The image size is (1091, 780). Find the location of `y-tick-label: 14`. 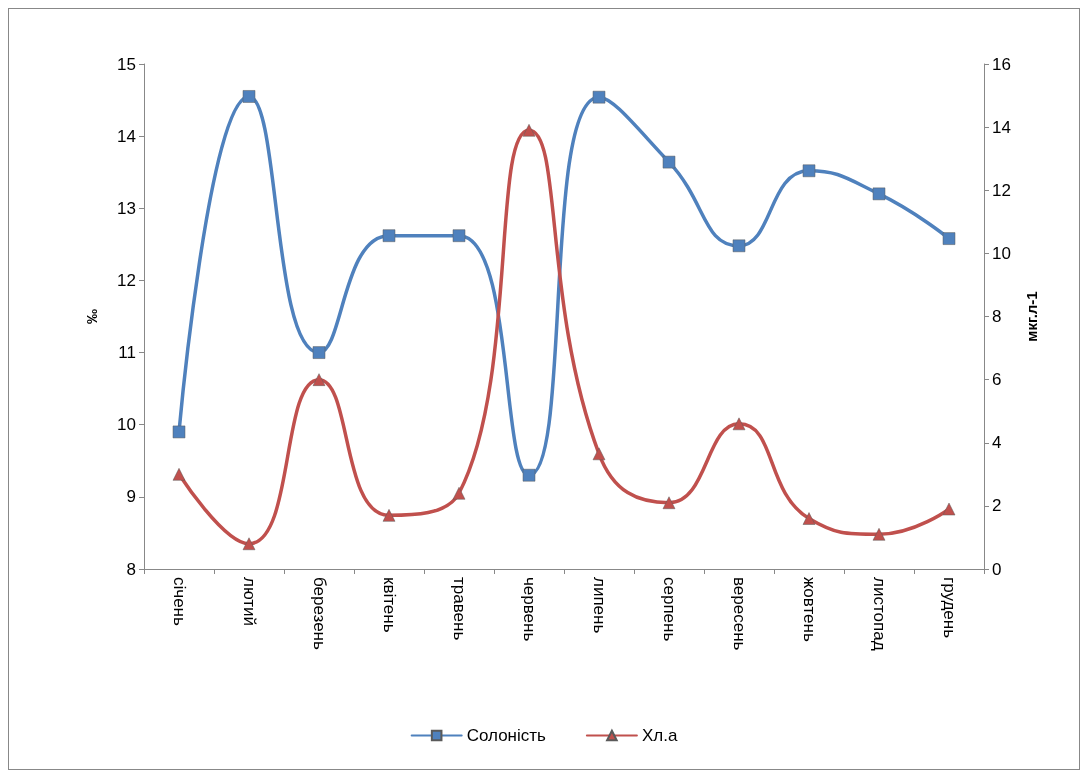

y-tick-label: 14 is located at coordinates (126, 136).